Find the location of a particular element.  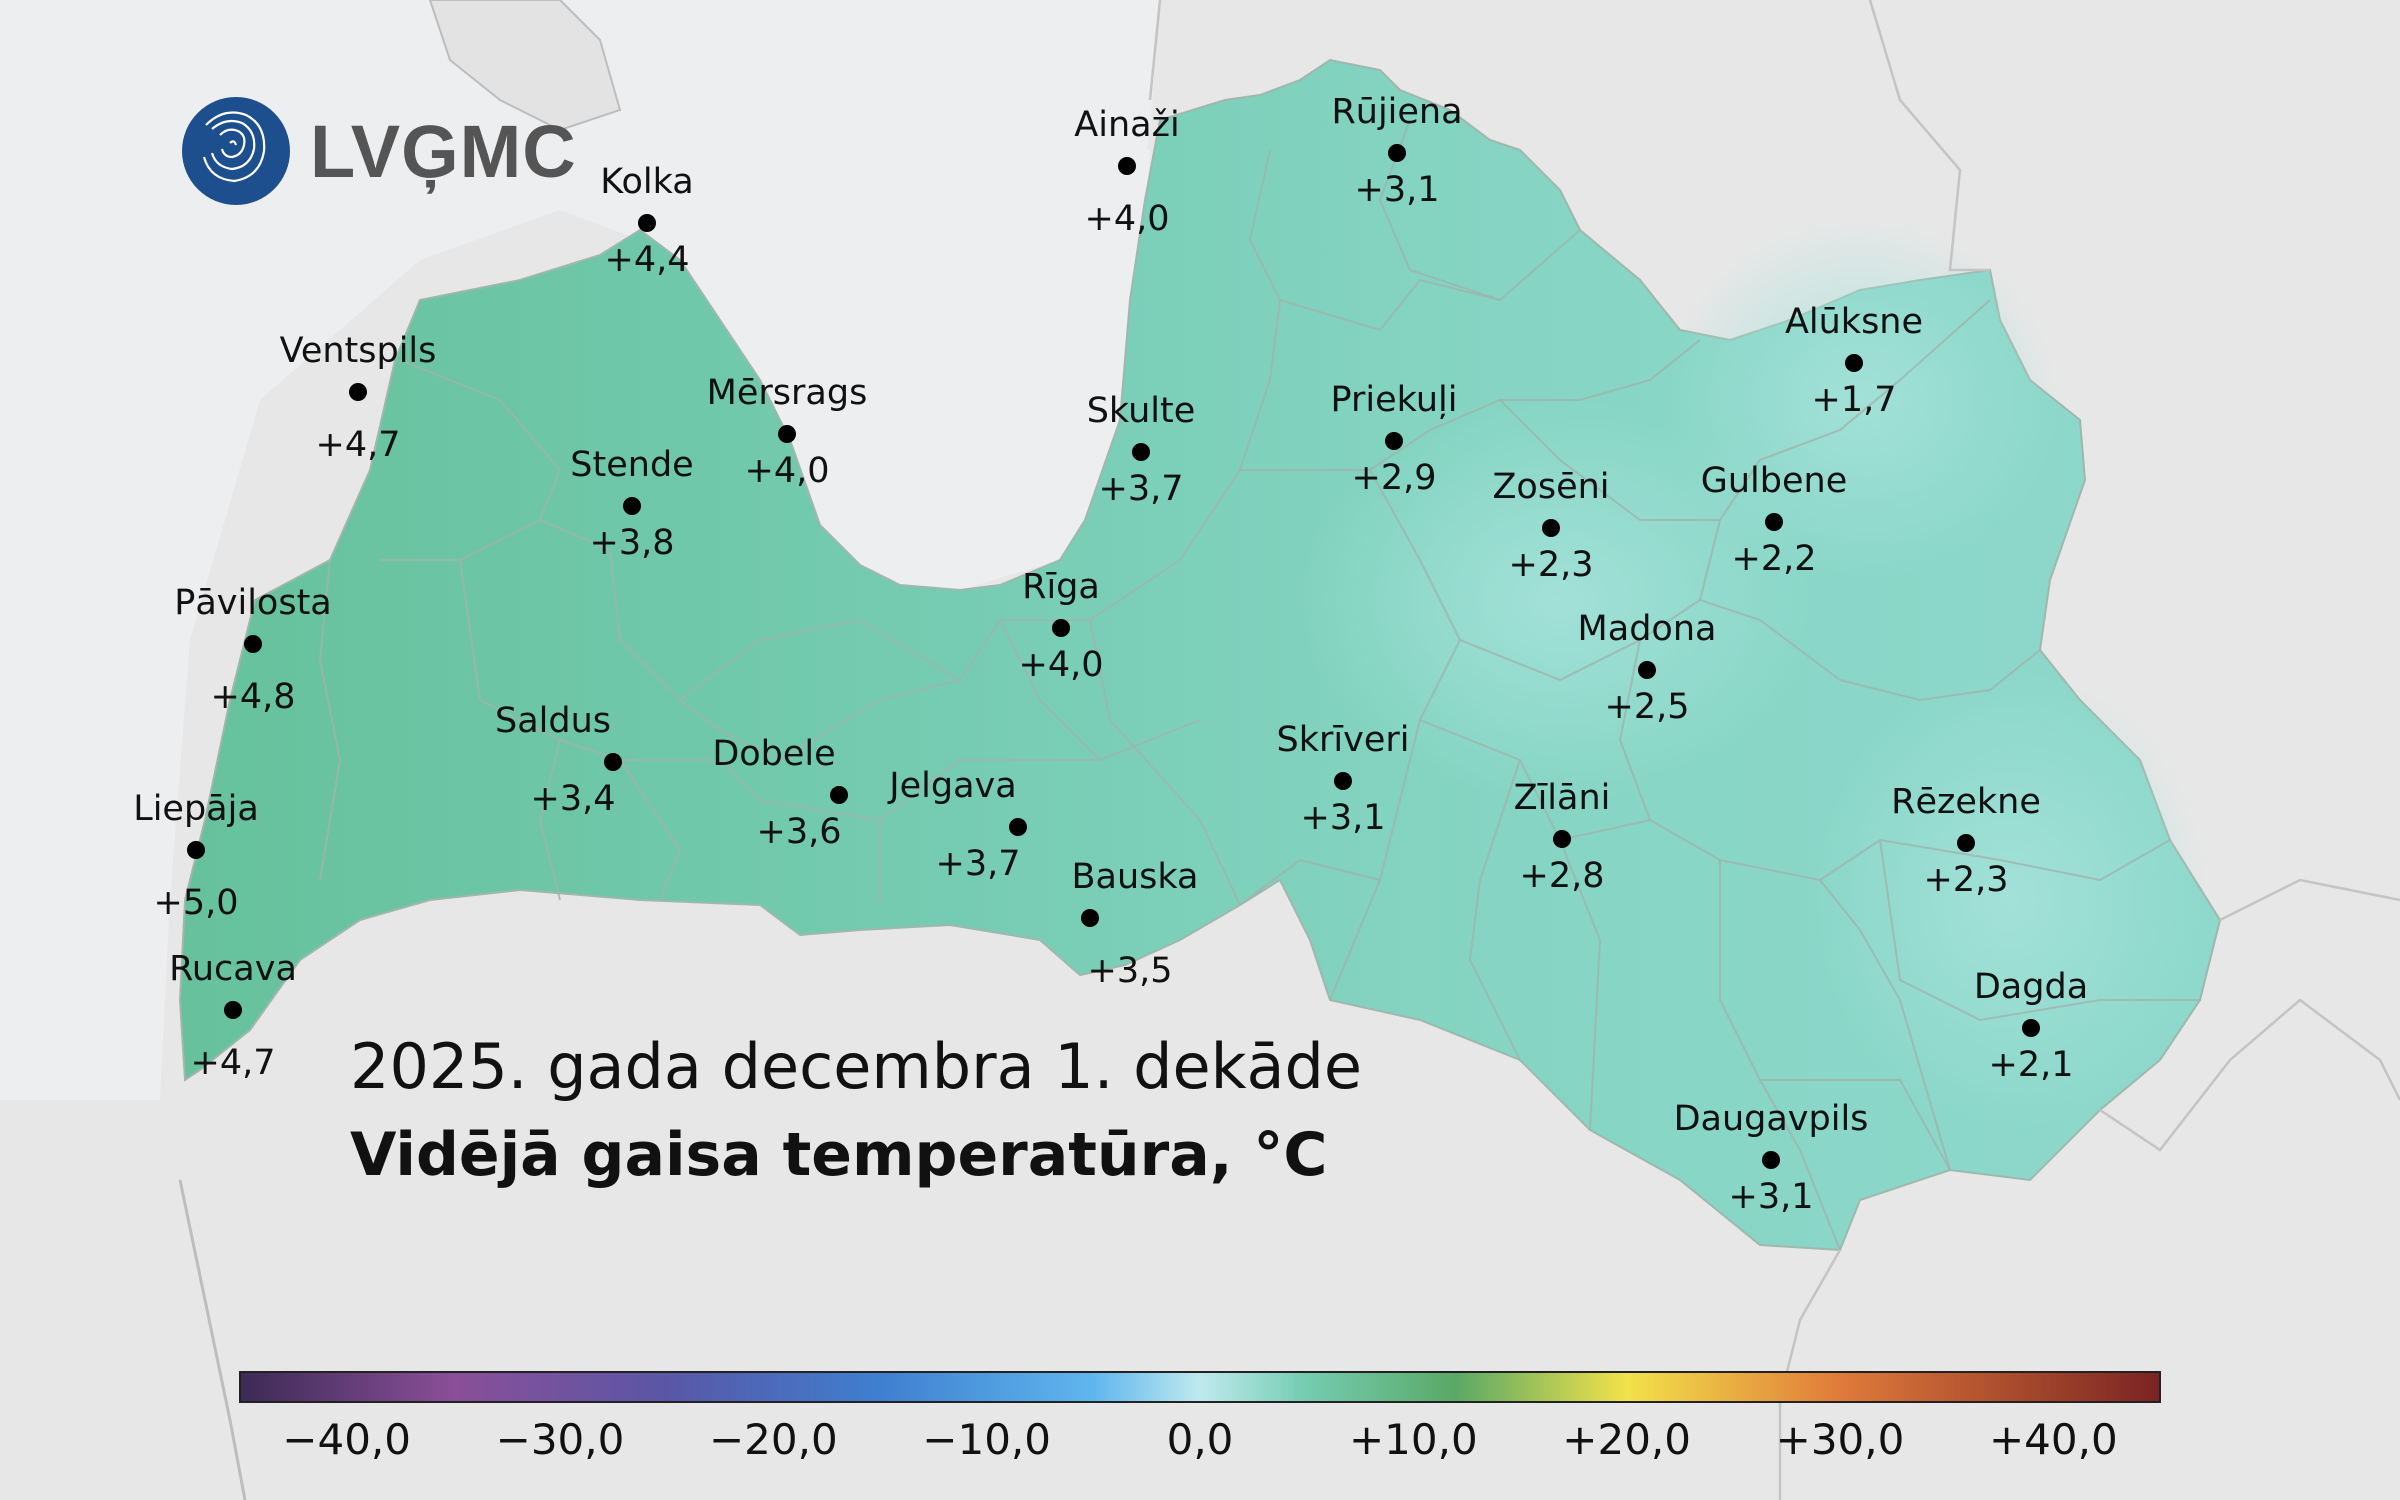

scale-tick-label: +40,0 is located at coordinates (2053, 1439).